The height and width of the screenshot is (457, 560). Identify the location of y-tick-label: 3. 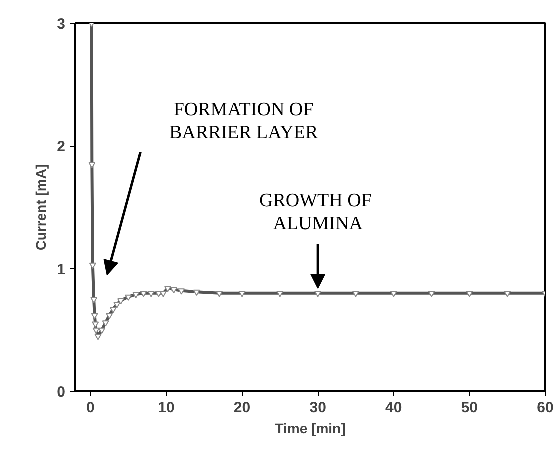
(61, 24).